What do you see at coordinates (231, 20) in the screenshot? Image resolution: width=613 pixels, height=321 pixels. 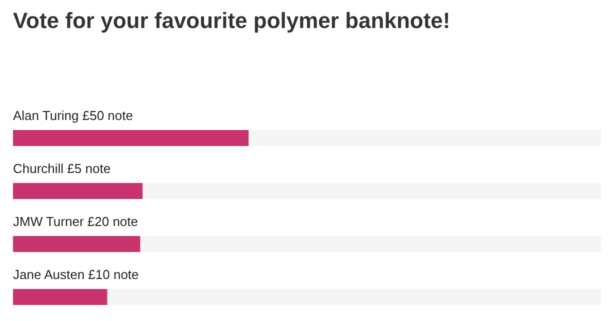 I see `chart-title: Vote for your favourite polymer banknote!` at bounding box center [231, 20].